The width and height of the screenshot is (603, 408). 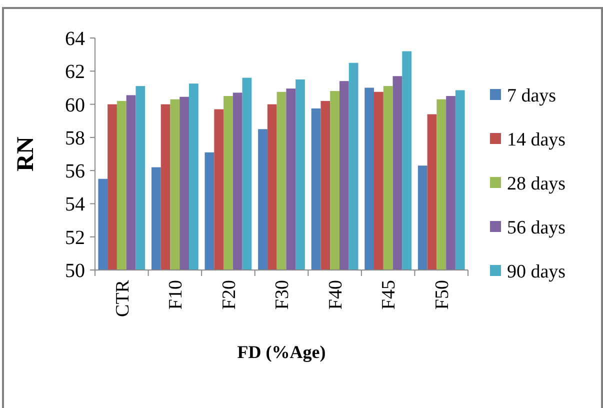 I want to click on y-axis-title: RN, so click(x=26, y=154).